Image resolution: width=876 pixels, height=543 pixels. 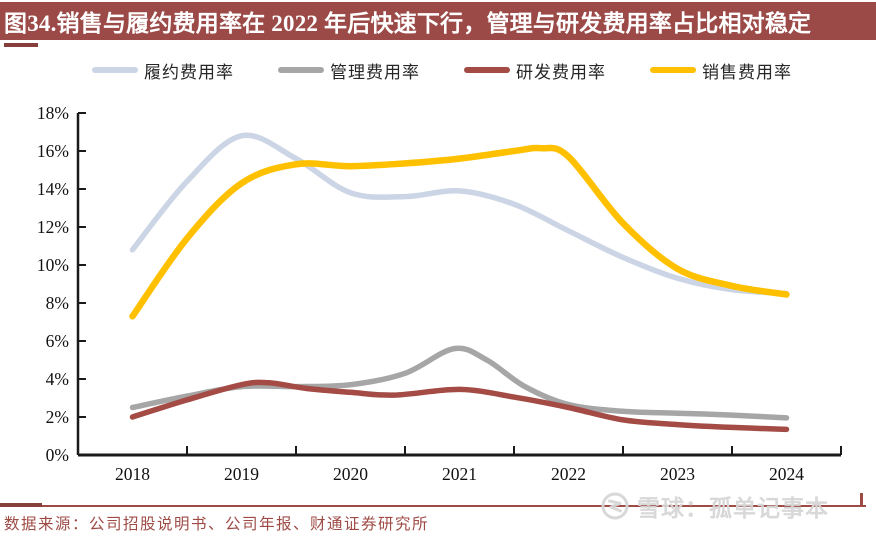 I want to click on y-tick-label: 14%, so click(x=53, y=189).